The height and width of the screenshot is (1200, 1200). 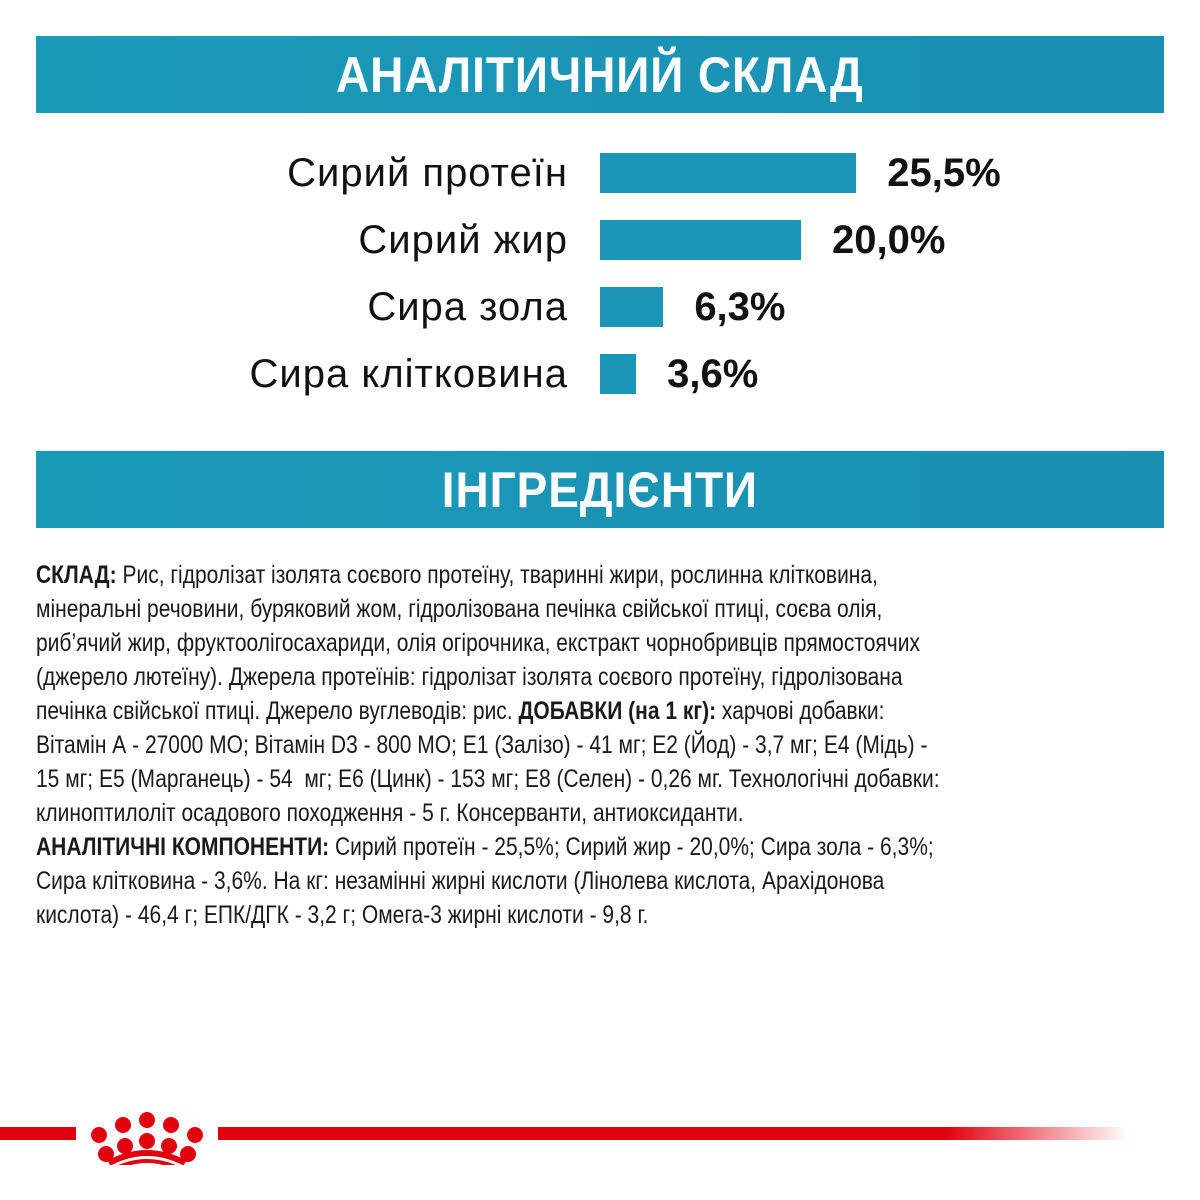 I want to click on analysis-row: Сирий протеїн 25,5%, so click(x=600, y=173).